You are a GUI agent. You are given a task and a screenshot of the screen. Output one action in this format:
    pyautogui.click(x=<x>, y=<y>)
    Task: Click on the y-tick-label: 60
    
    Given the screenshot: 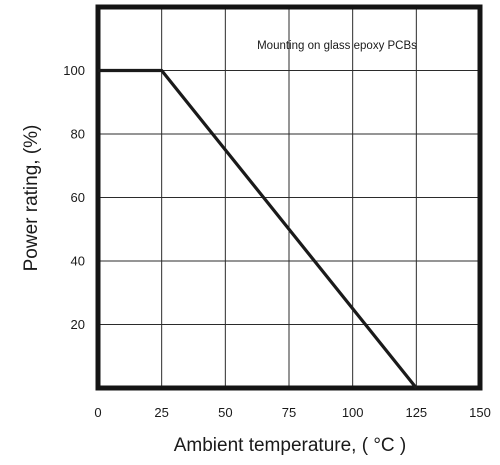 What is the action you would take?
    pyautogui.click(x=78, y=197)
    